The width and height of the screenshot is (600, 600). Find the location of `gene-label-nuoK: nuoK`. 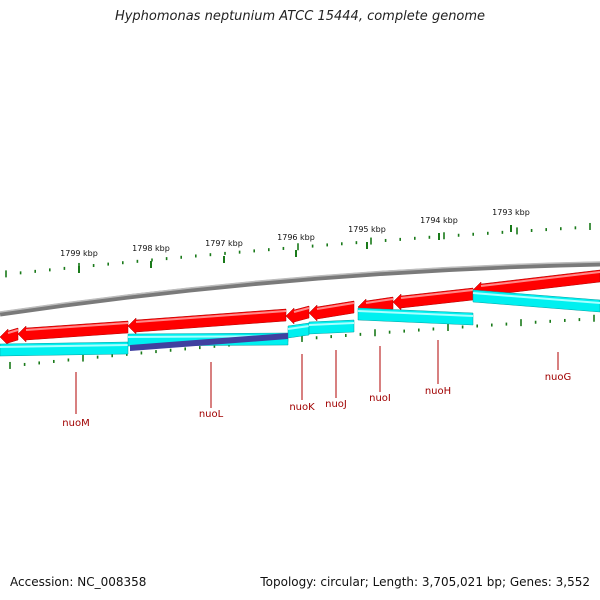

gene-label-nuoK: nuoK is located at coordinates (302, 407).